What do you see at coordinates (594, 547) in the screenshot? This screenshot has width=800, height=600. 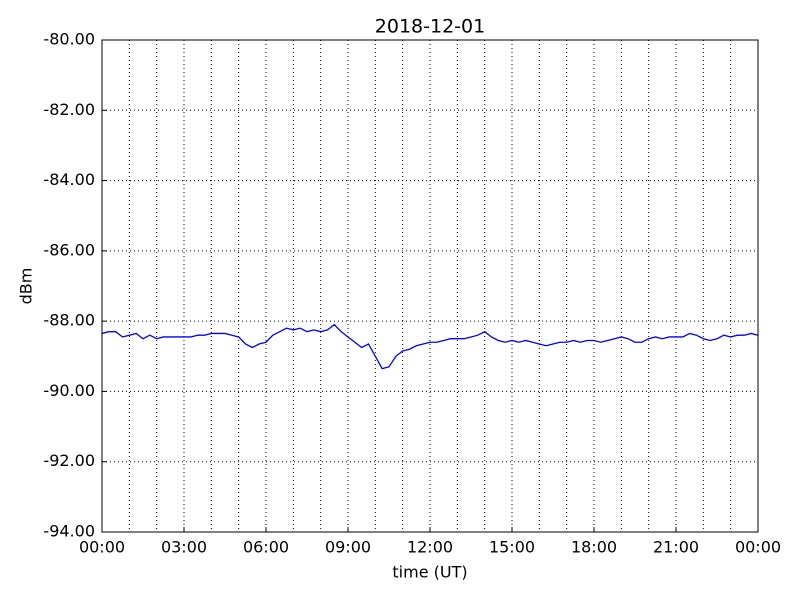 I see `x-tick-label: 18:00` at bounding box center [594, 547].